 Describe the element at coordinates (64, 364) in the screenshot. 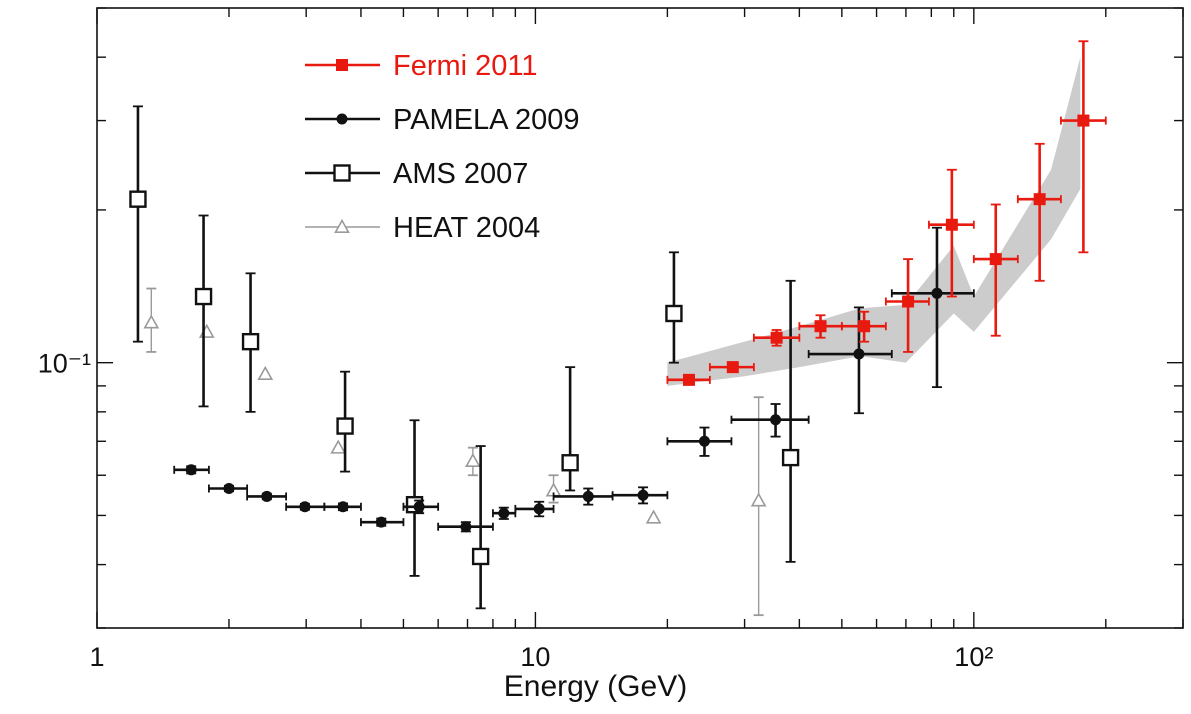

I see `y-tick-label: 10⁻¹` at that location.